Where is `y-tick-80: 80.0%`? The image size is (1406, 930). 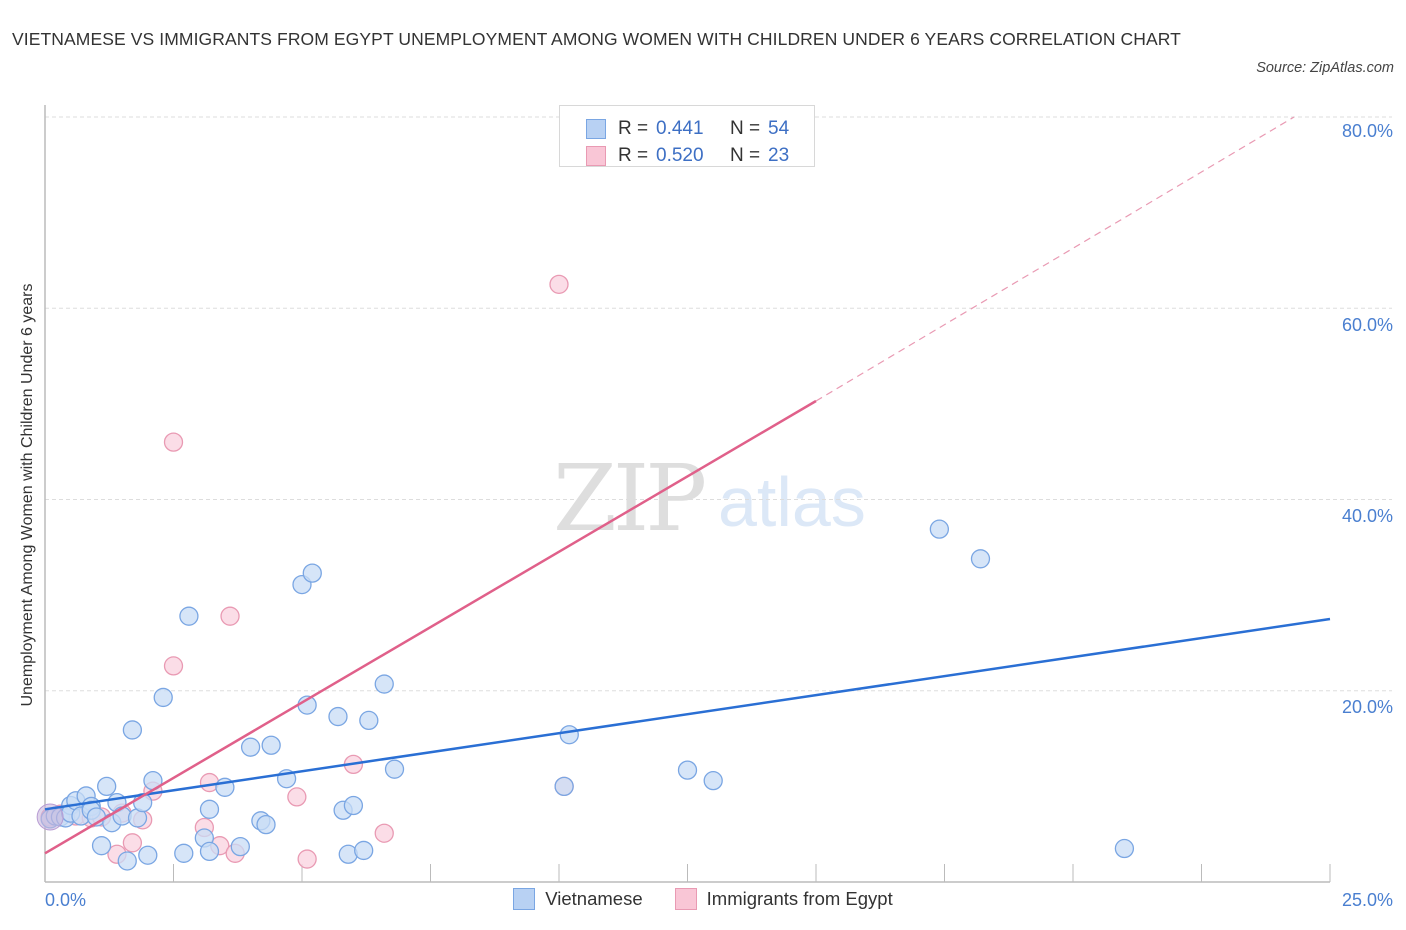
y-tick-80: 80.0% is located at coordinates (1367, 131).